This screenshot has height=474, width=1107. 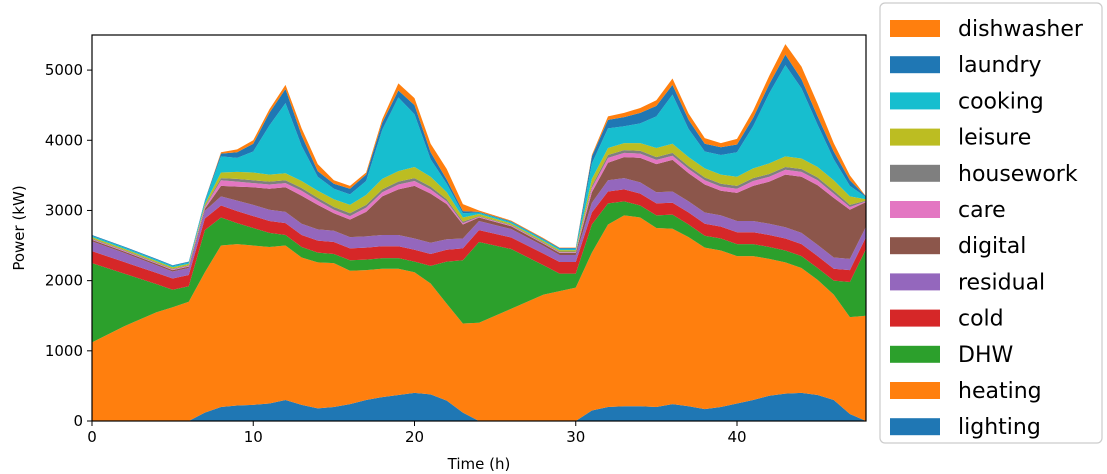 What do you see at coordinates (1021, 29) in the screenshot?
I see `legend-label-dishwasher: dishwasher` at bounding box center [1021, 29].